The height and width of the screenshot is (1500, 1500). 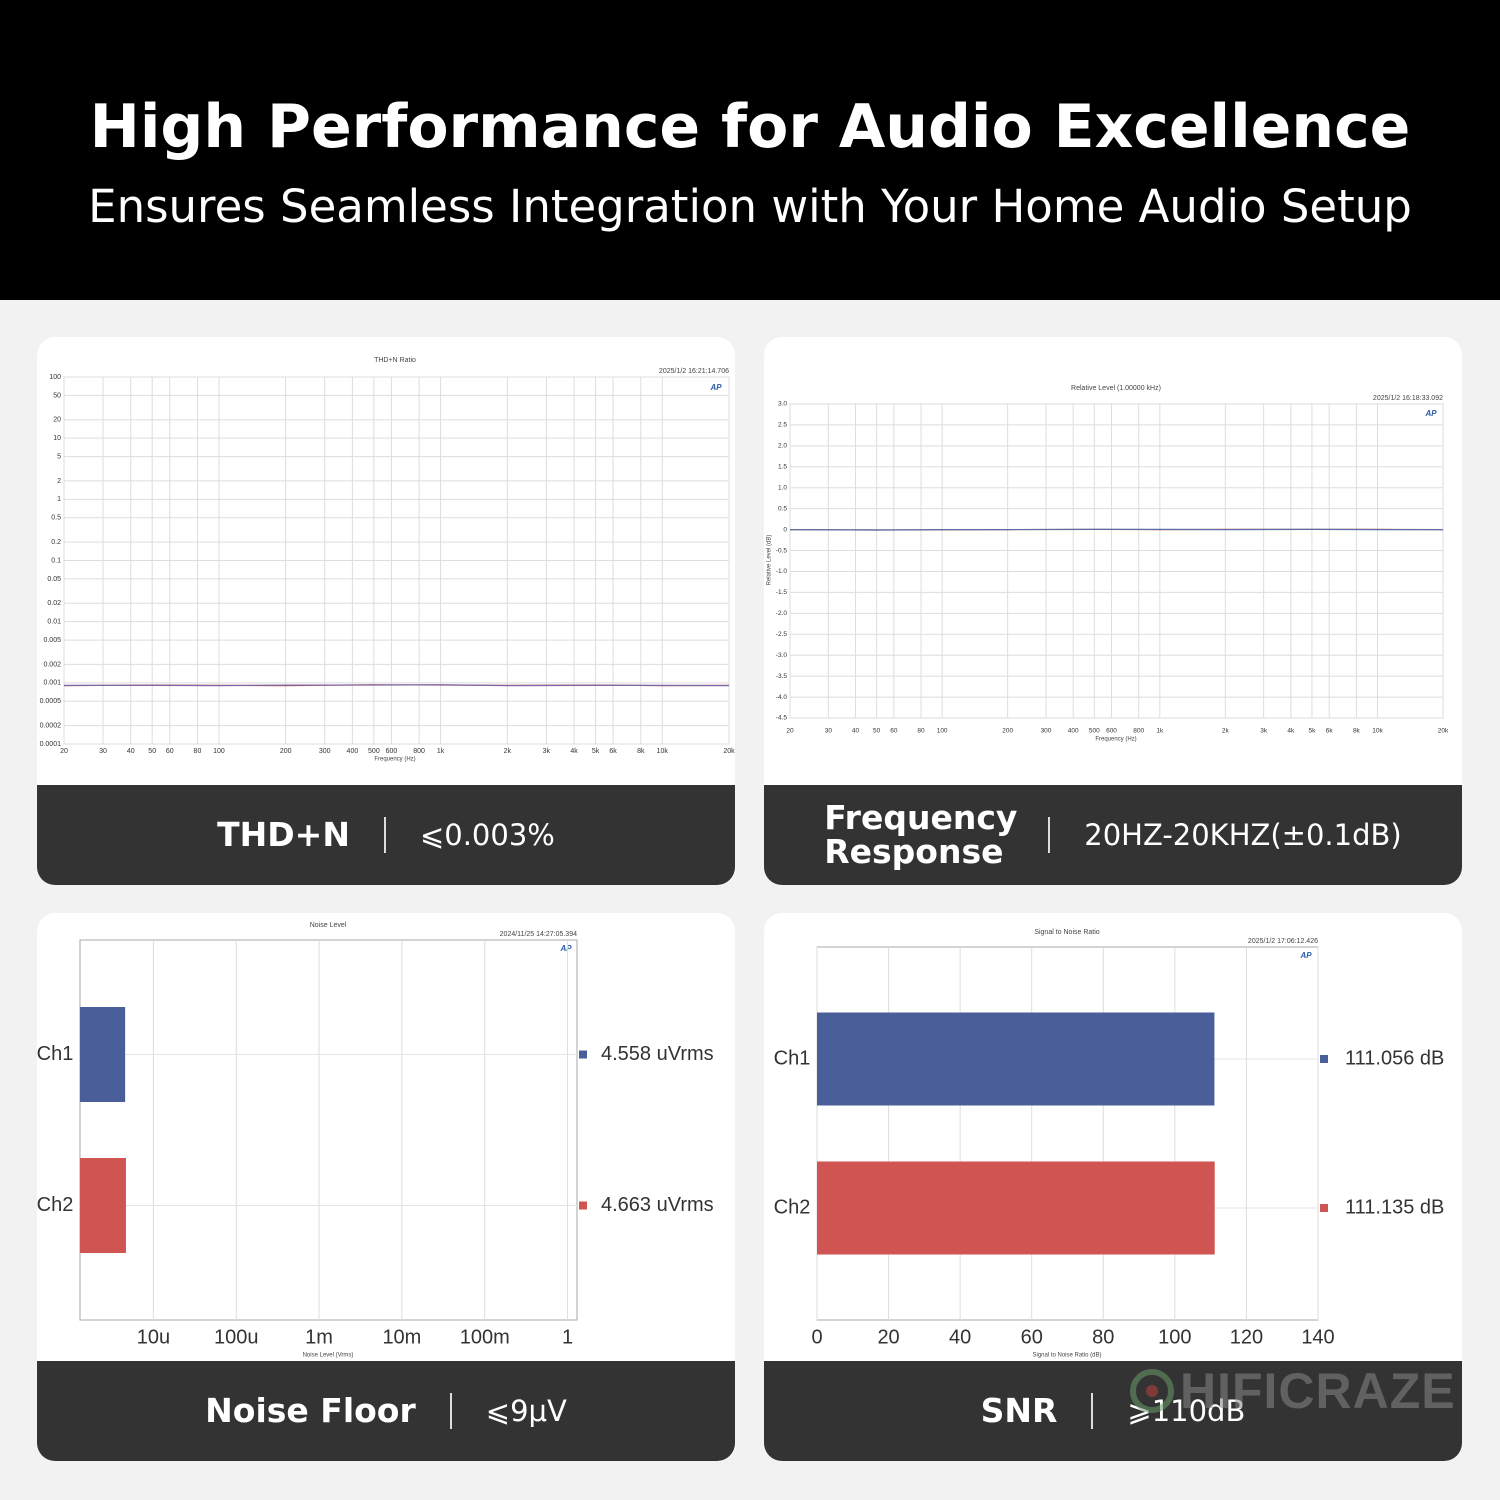 What do you see at coordinates (1066, 1356) in the screenshot?
I see `x-axis-label: Signal to Noise Ratio (dB)` at bounding box center [1066, 1356].